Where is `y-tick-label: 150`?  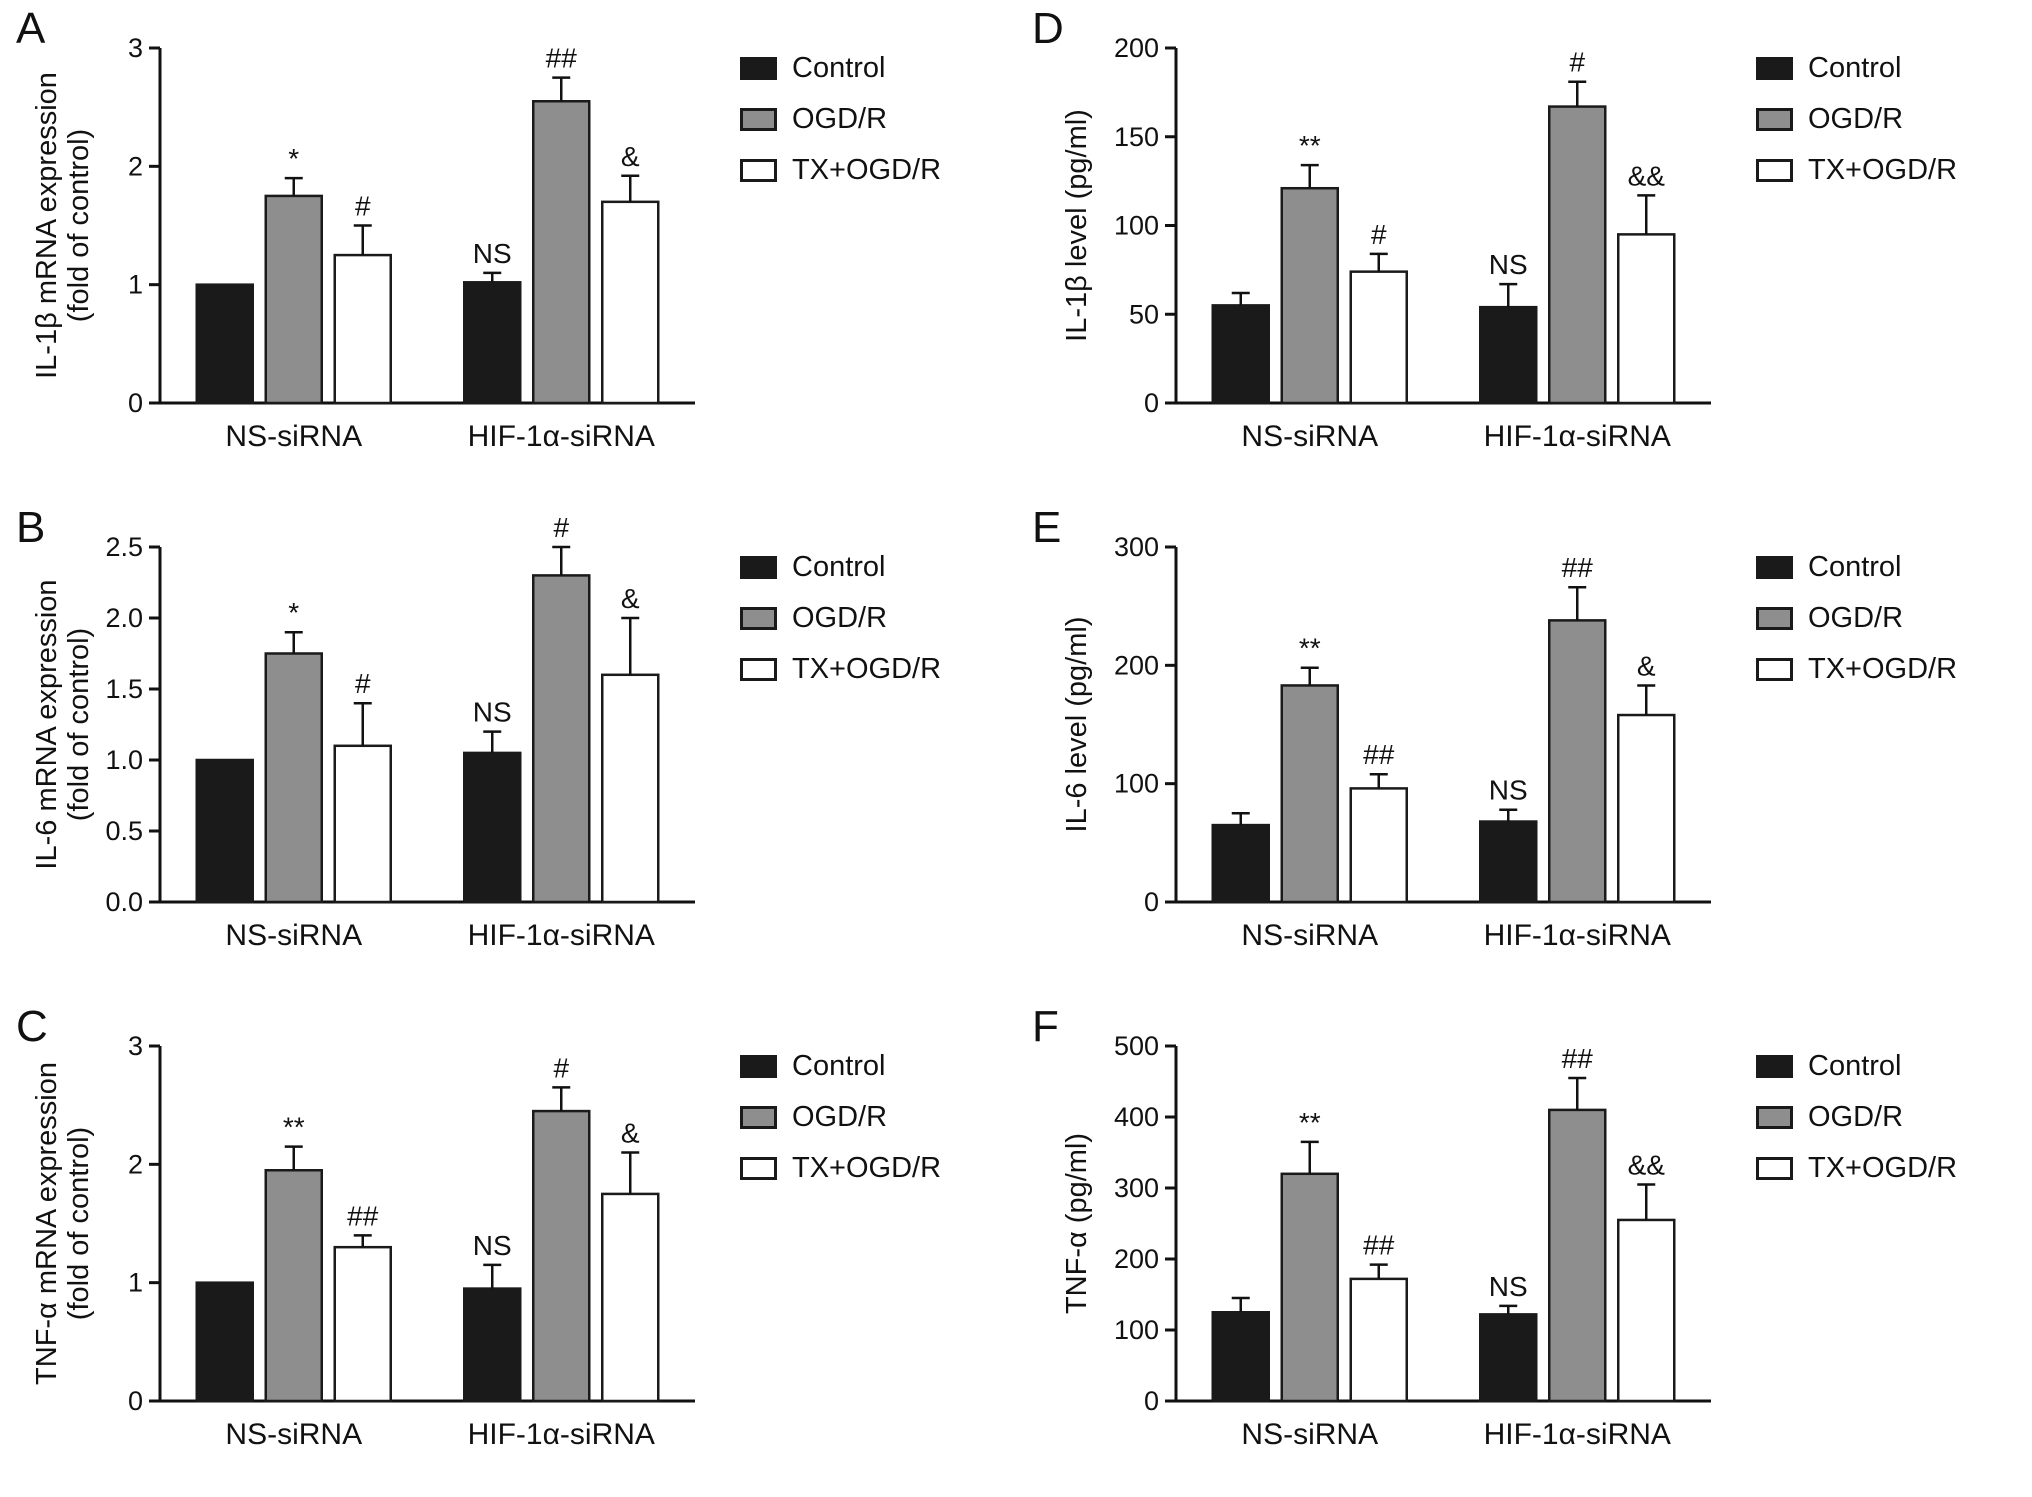
y-tick-label: 150 is located at coordinates (1136, 137).